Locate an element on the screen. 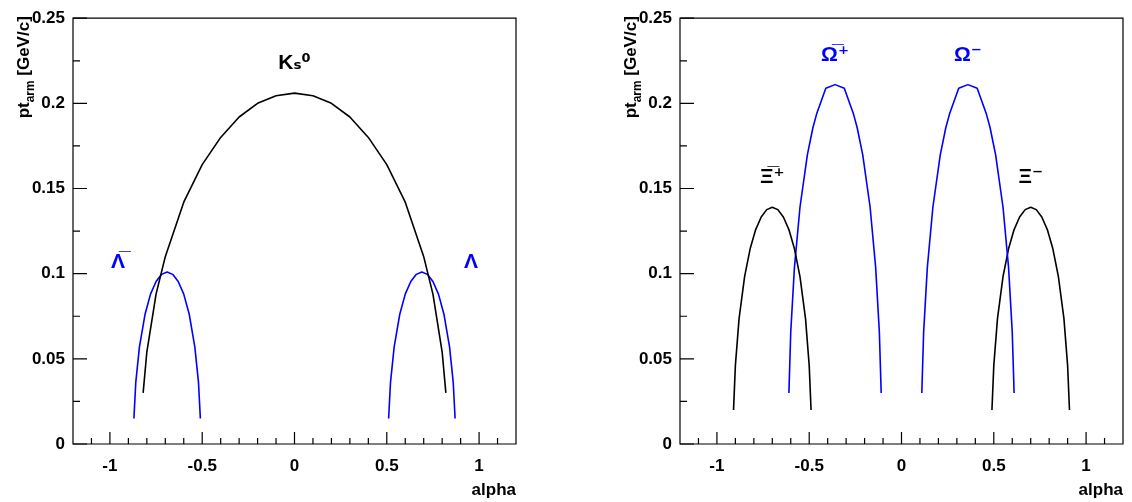  series-label: Kₛ⁰ is located at coordinates (294, 62).